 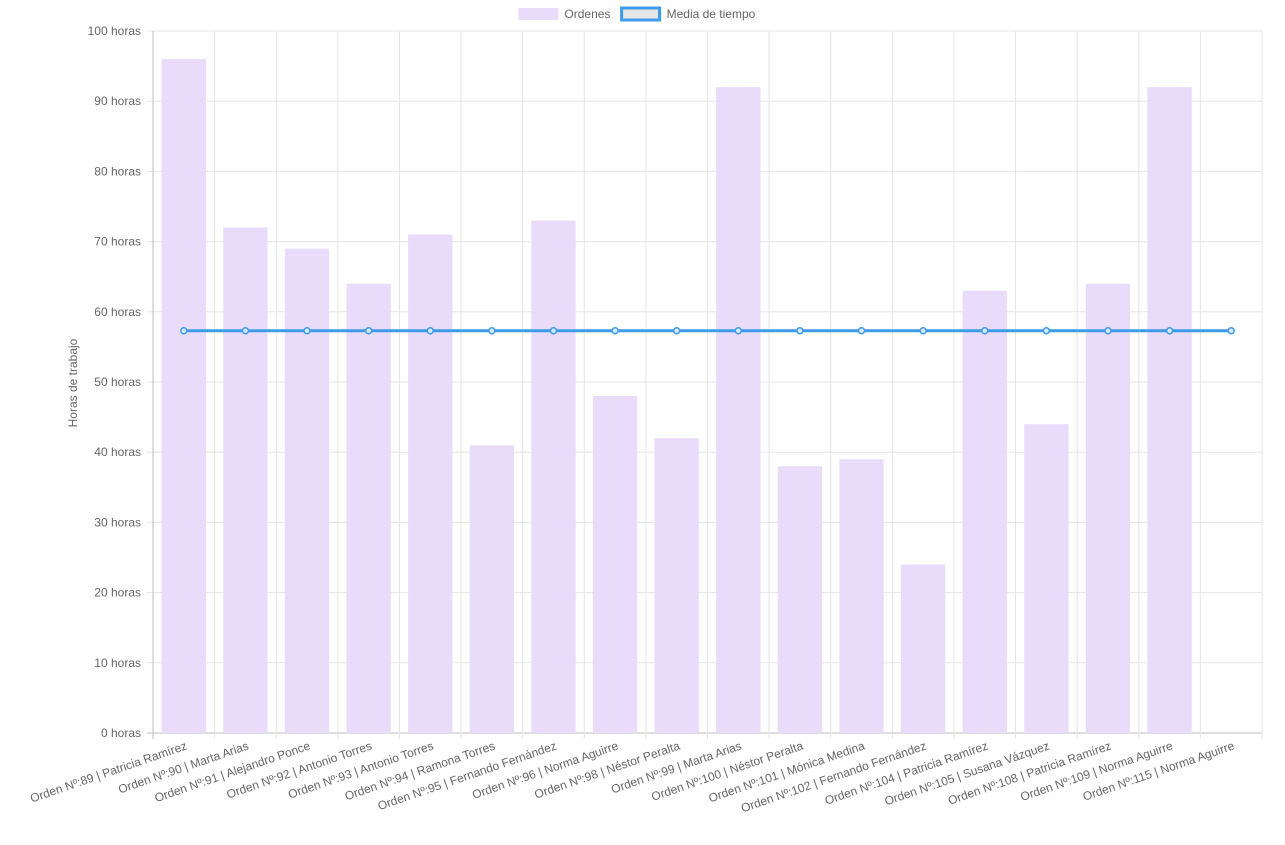 I want to click on legend-label: Media de tiempo, so click(x=711, y=14).